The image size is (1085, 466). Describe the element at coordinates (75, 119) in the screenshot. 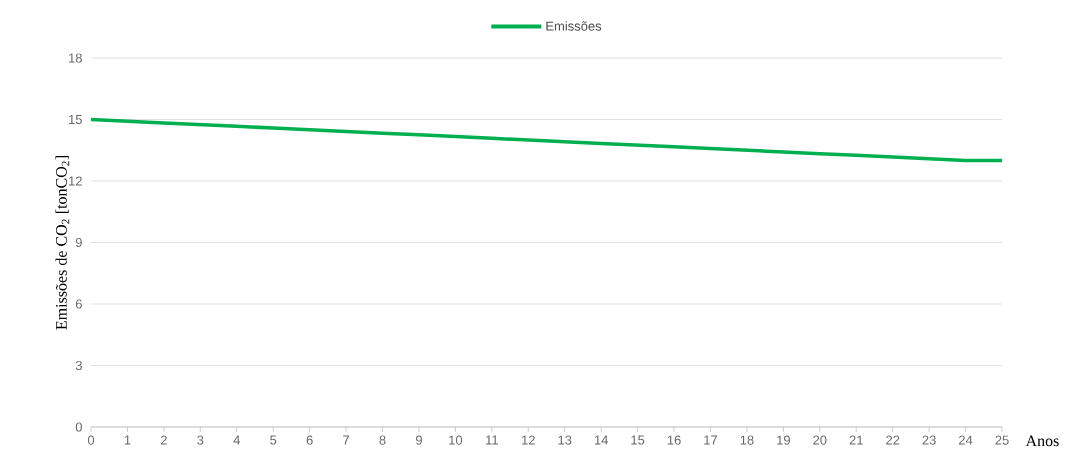

I see `y-tick-label: 15` at that location.